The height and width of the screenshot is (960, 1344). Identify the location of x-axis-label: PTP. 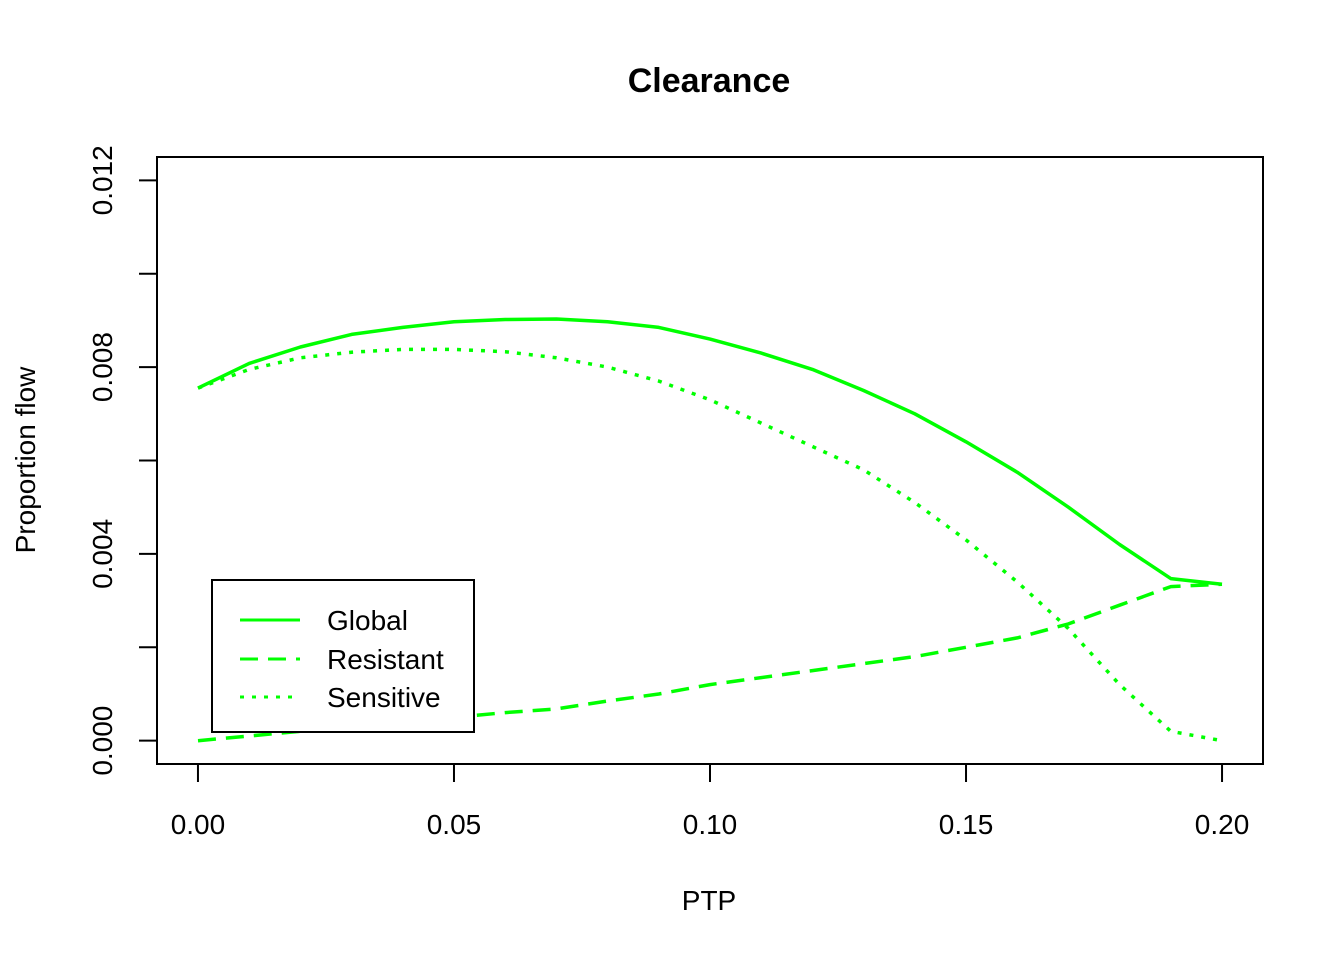
(709, 900).